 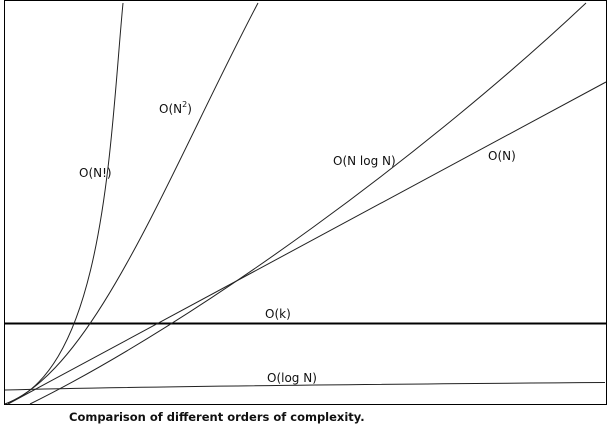 What do you see at coordinates (95, 173) in the screenshot?
I see `label-o-n-factorial: O(N!)` at bounding box center [95, 173].